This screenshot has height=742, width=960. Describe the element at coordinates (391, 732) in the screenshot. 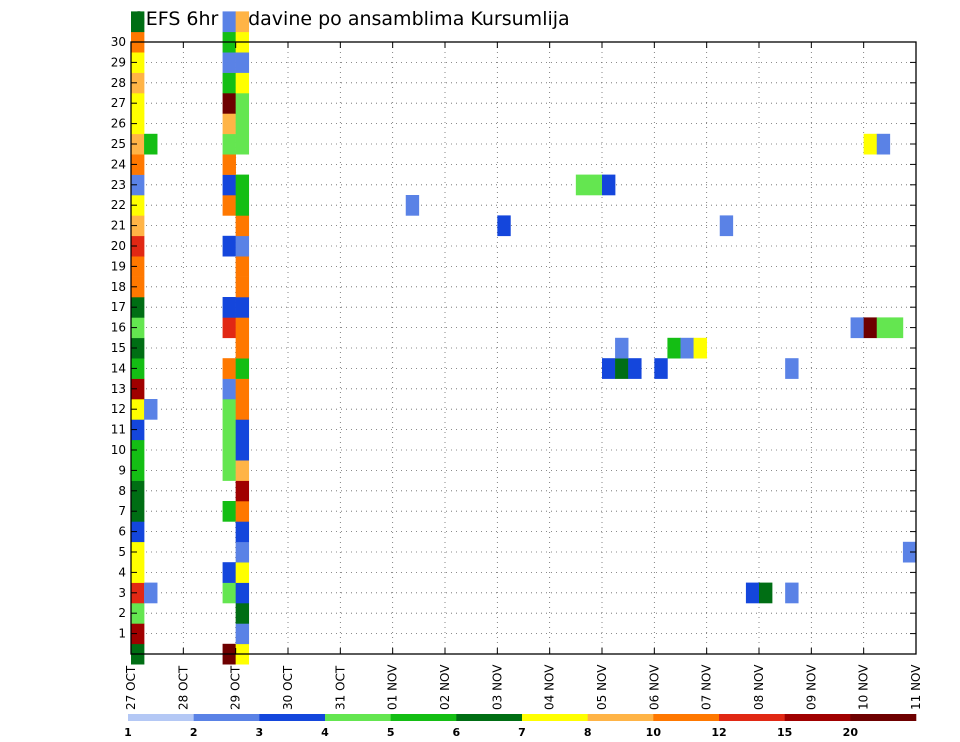

I see `legend-threshold-label: 5` at that location.